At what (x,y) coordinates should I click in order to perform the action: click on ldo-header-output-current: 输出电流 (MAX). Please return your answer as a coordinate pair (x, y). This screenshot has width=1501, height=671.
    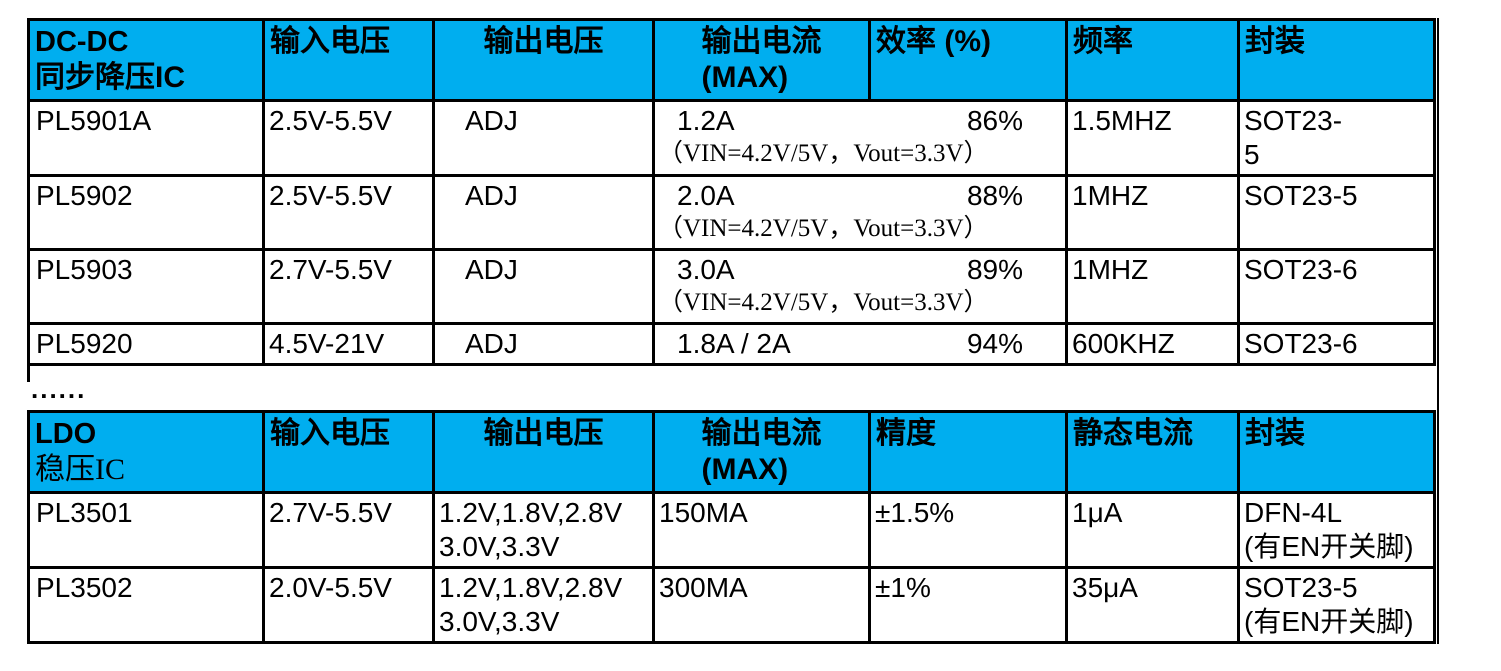
    Looking at the image, I should click on (761, 452).